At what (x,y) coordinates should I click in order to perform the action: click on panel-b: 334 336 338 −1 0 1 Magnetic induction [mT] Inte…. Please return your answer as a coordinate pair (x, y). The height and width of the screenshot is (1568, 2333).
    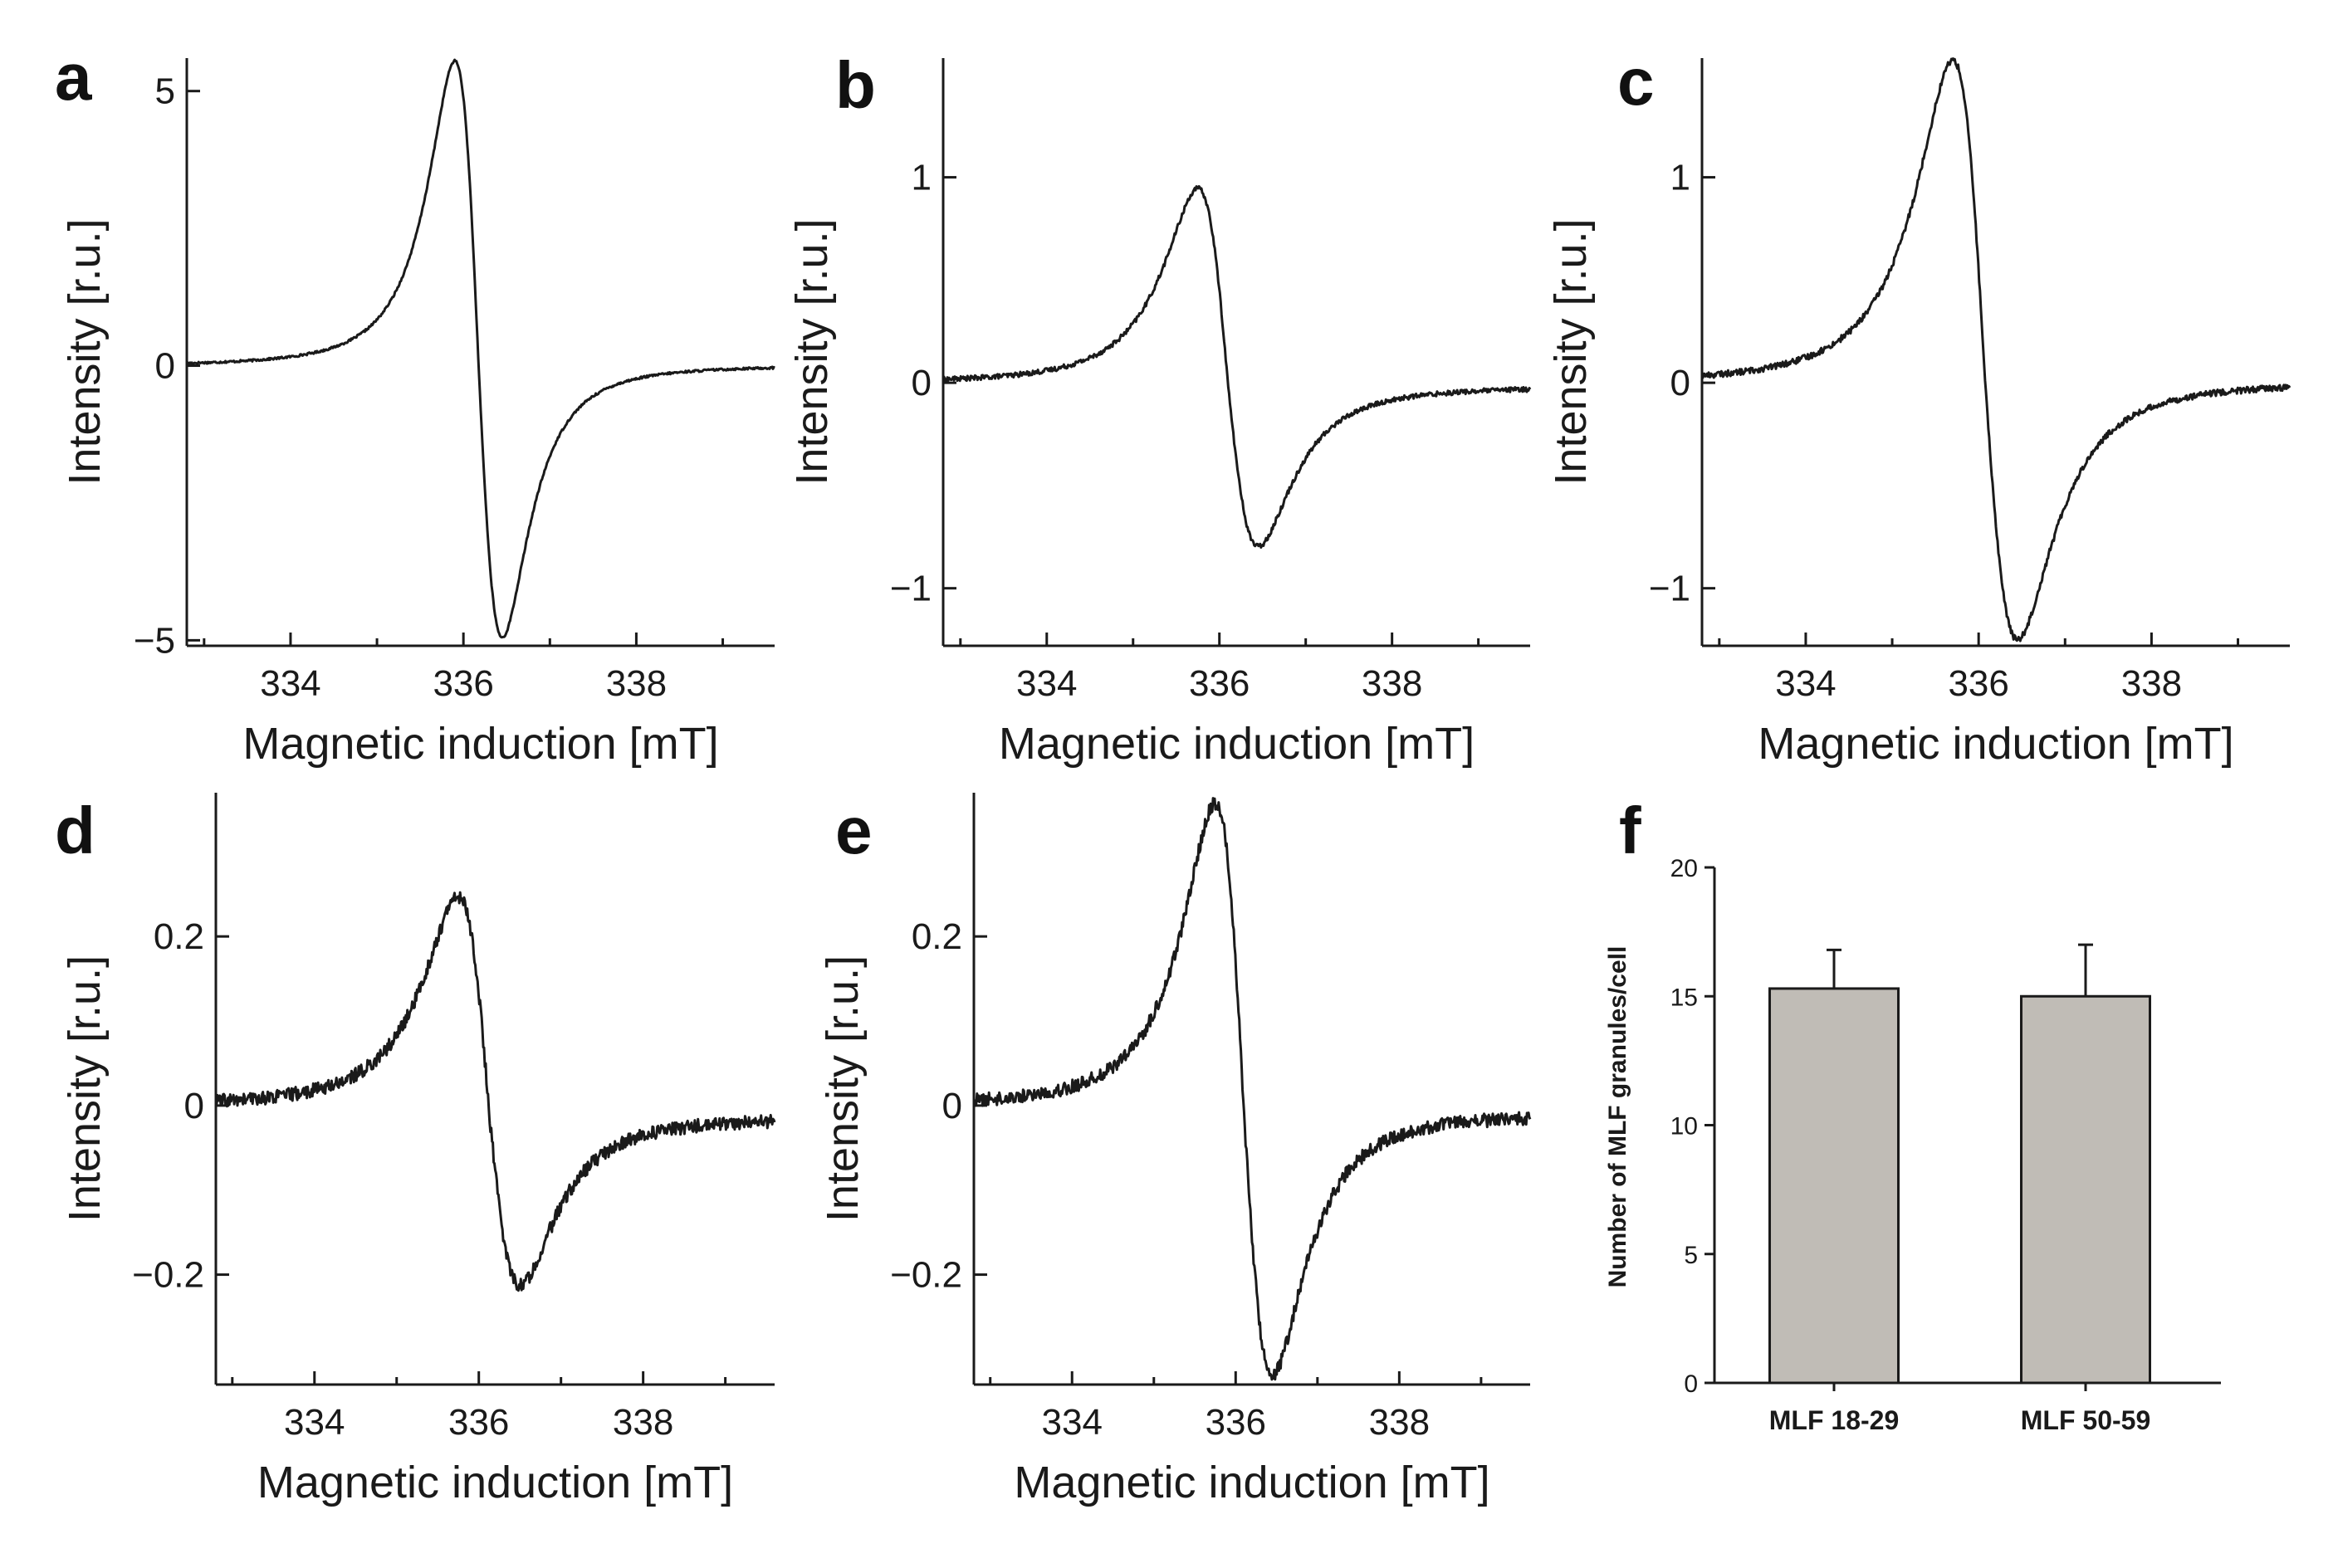
    Looking at the image, I should click on (1159, 409).